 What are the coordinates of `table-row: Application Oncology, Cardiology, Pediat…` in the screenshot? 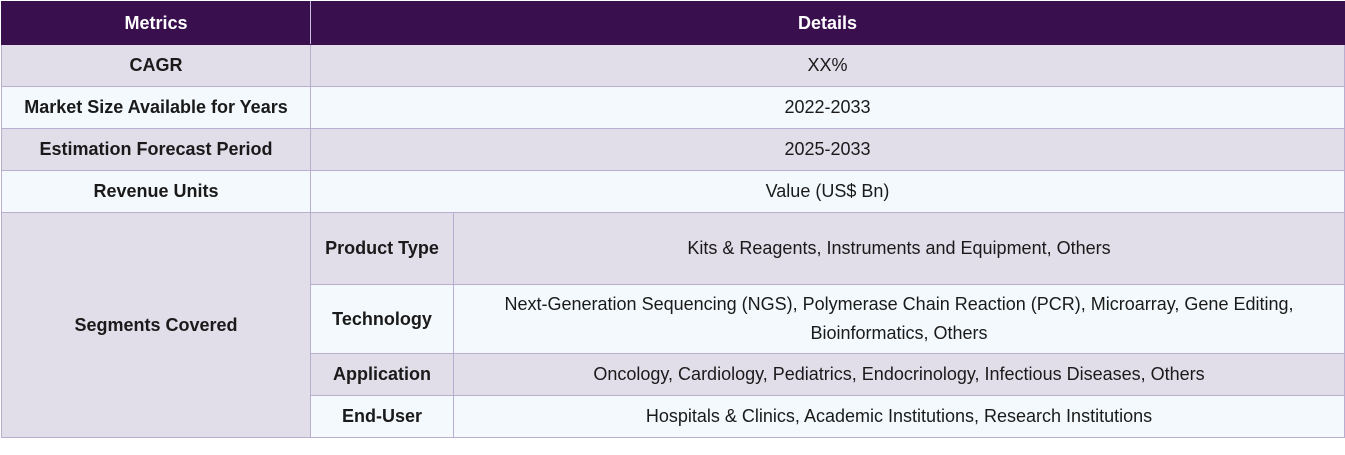 It's located at (673, 374).